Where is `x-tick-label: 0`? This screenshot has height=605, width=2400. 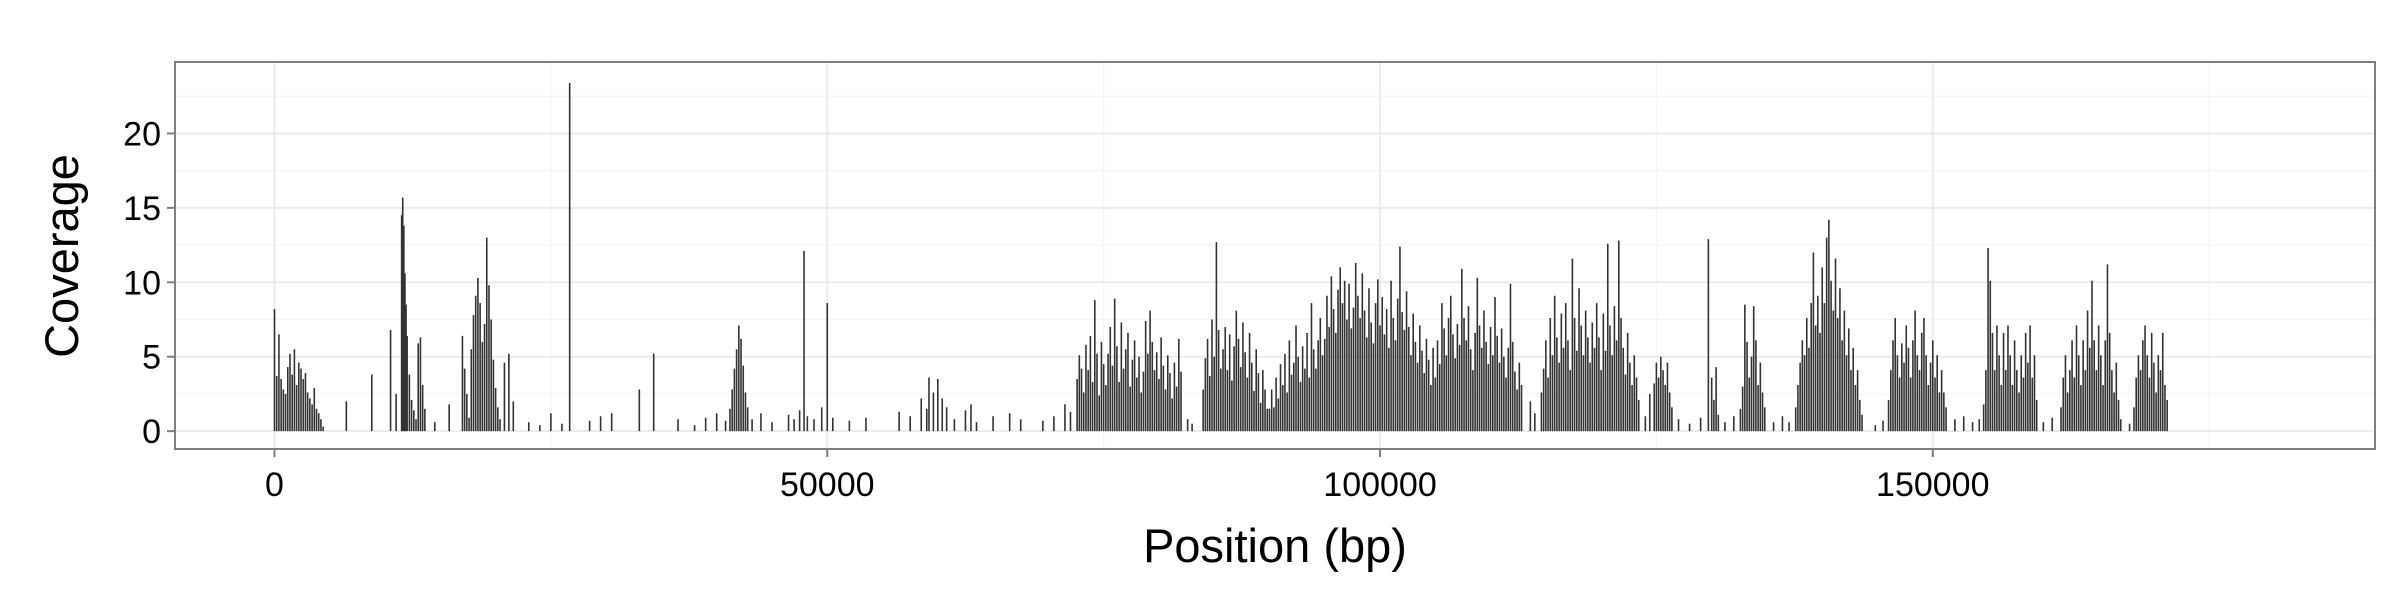 x-tick-label: 0 is located at coordinates (274, 485).